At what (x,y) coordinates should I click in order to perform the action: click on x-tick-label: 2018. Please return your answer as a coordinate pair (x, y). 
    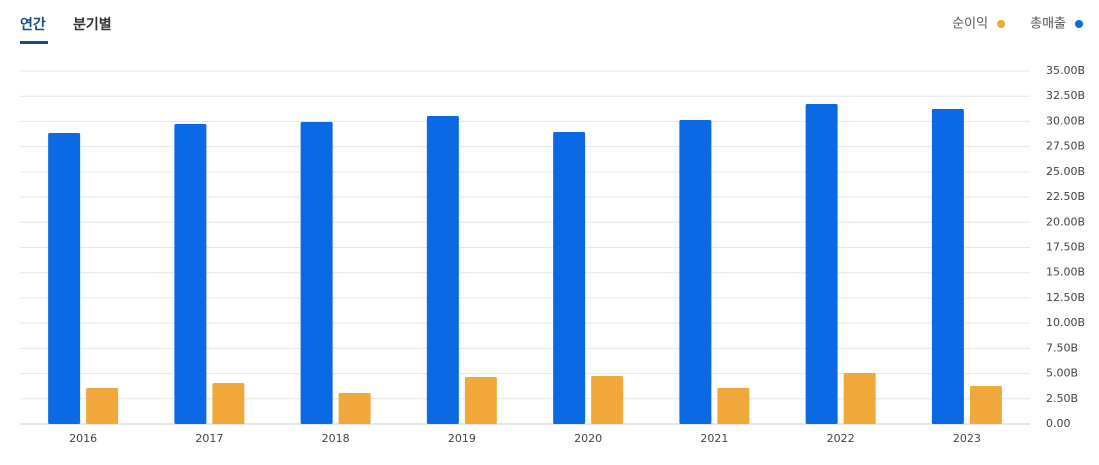
    Looking at the image, I should click on (336, 438).